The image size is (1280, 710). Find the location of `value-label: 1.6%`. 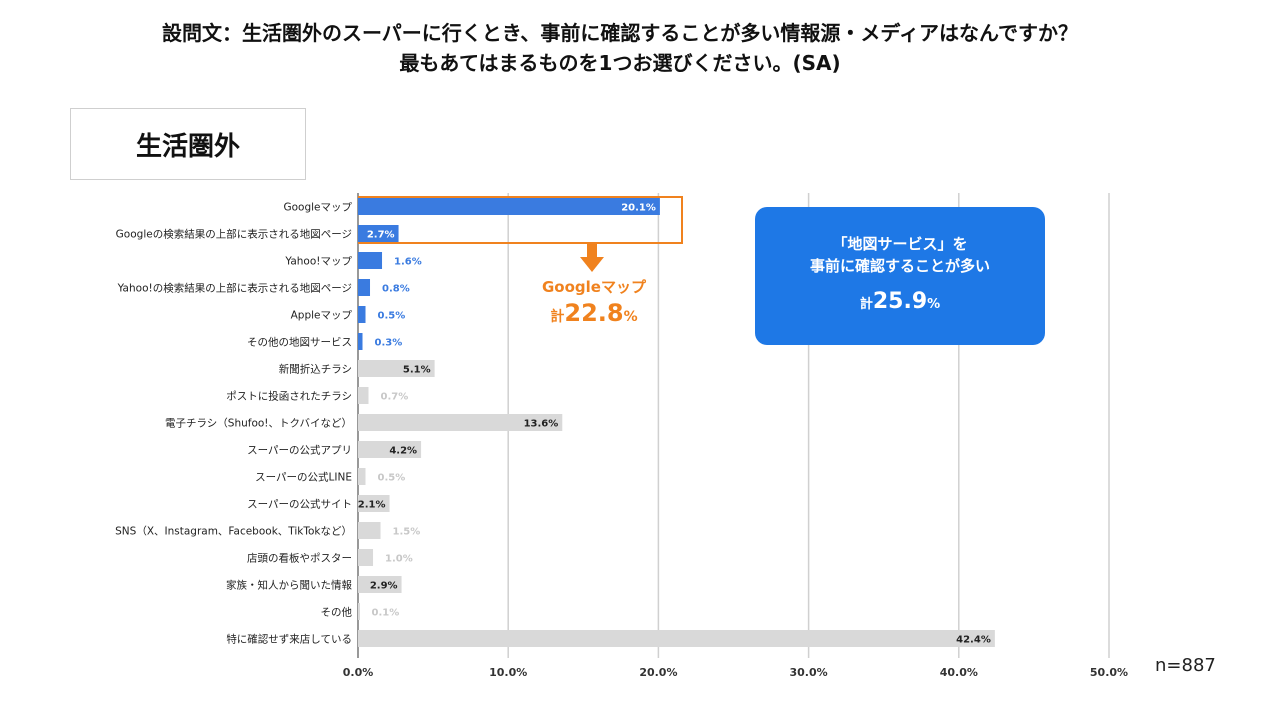

value-label: 1.6% is located at coordinates (408, 262).